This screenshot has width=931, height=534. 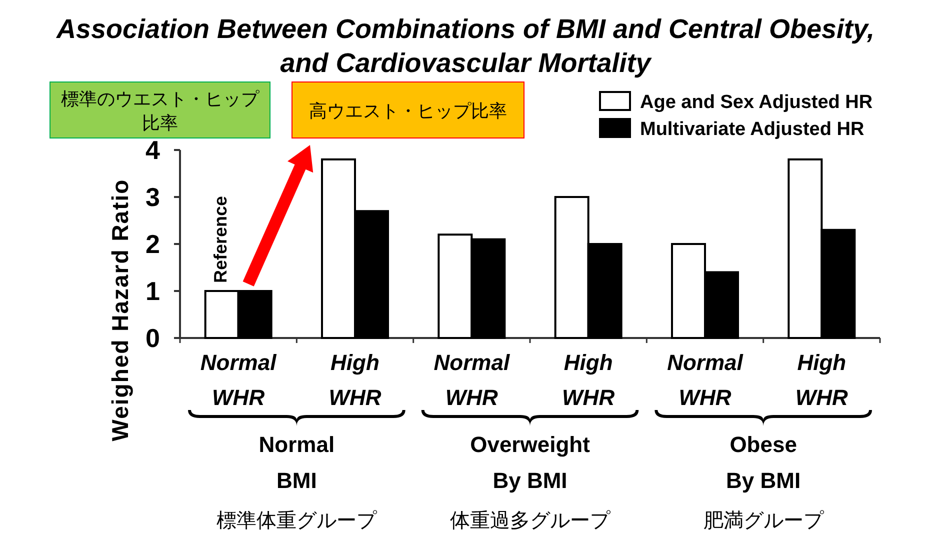 What do you see at coordinates (408, 110) in the screenshot?
I see `callout: 高ウエスト・ヒップ比率` at bounding box center [408, 110].